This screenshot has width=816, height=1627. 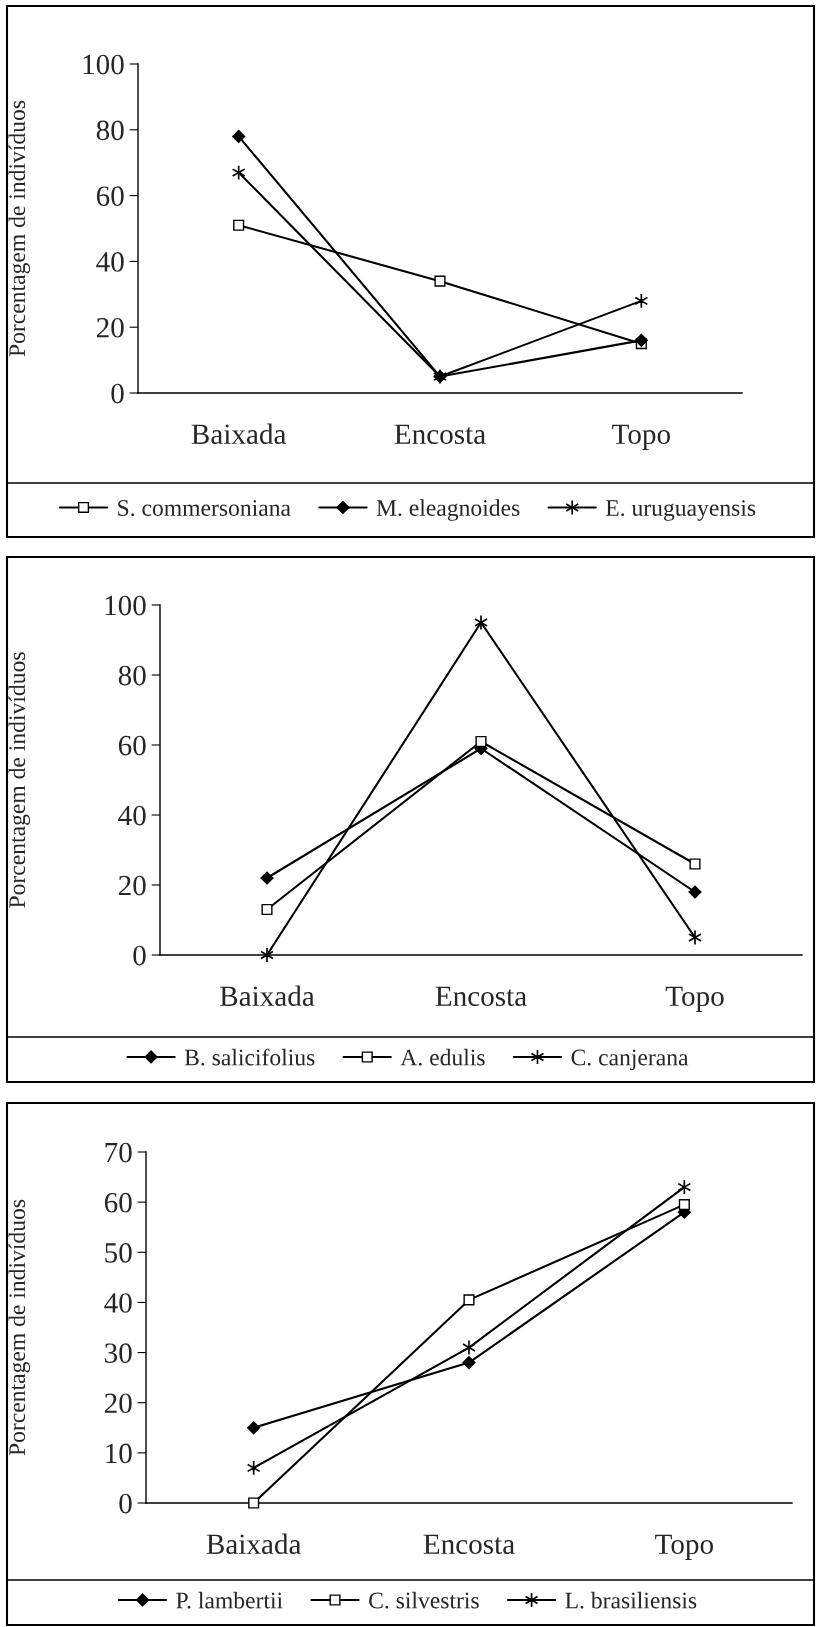 I want to click on legend-label: M. eleagnoides, so click(x=448, y=510).